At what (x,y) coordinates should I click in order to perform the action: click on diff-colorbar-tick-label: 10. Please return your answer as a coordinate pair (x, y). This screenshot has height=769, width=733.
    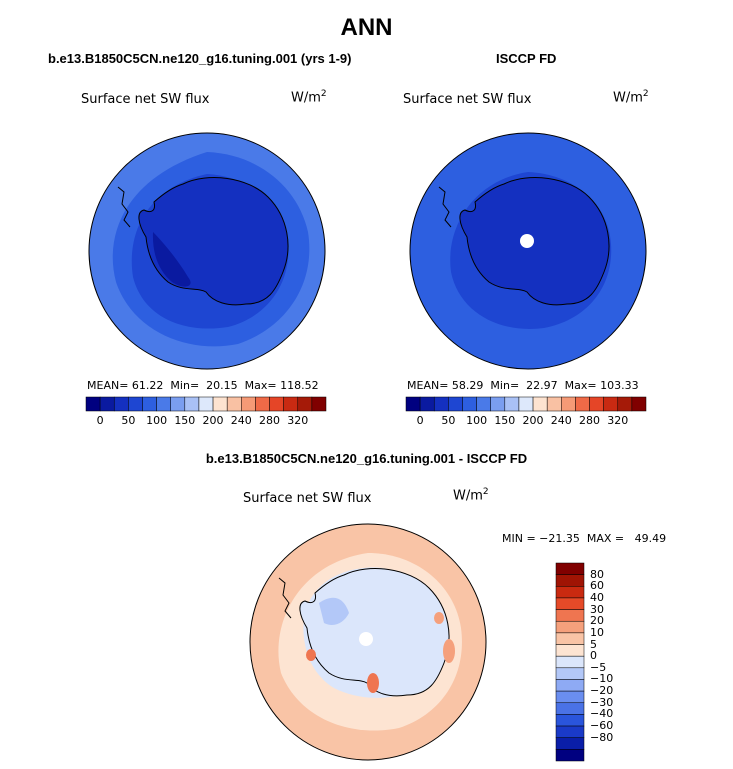
    Looking at the image, I should click on (597, 632).